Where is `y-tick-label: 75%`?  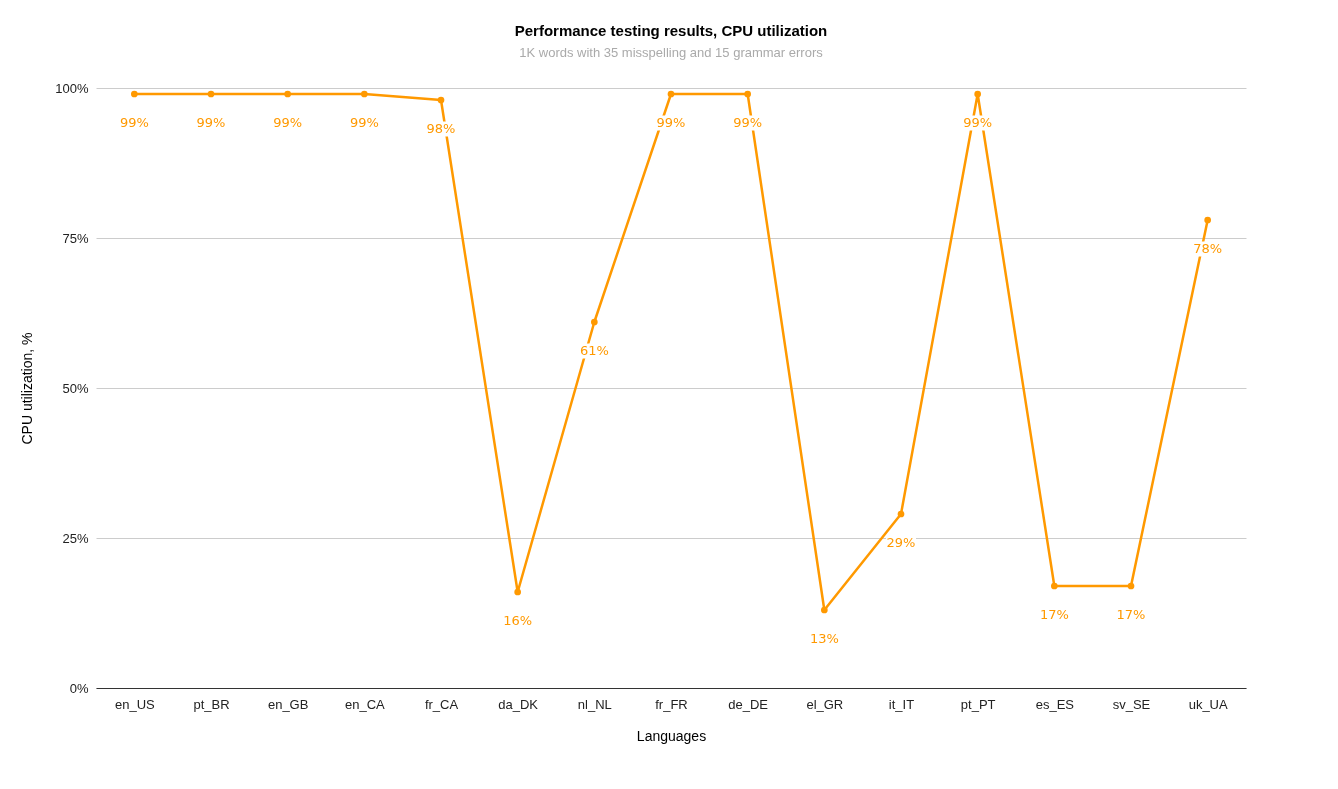
y-tick-label: 75% is located at coordinates (75, 238).